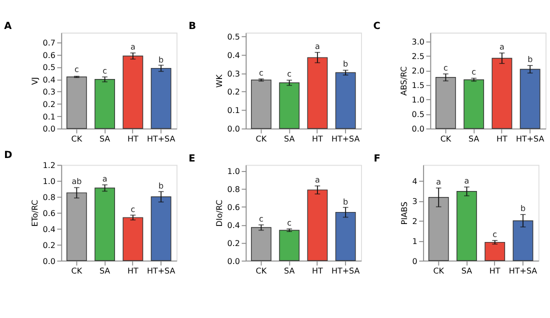  Describe the element at coordinates (77, 181) in the screenshot. I see `annotation: ab` at that location.